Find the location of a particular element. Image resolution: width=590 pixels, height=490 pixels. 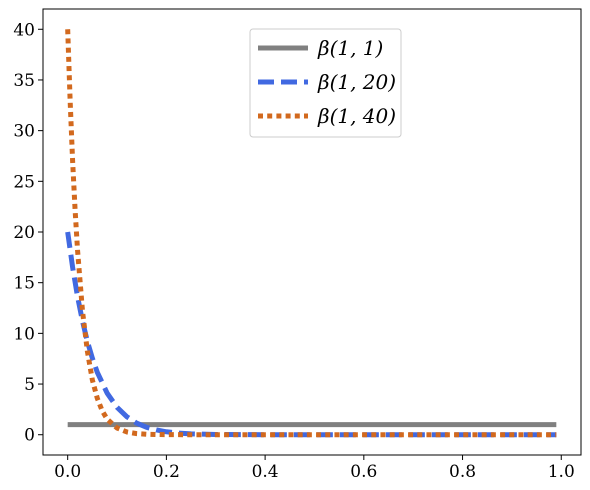

x-tick-label: 0.4 is located at coordinates (265, 472).